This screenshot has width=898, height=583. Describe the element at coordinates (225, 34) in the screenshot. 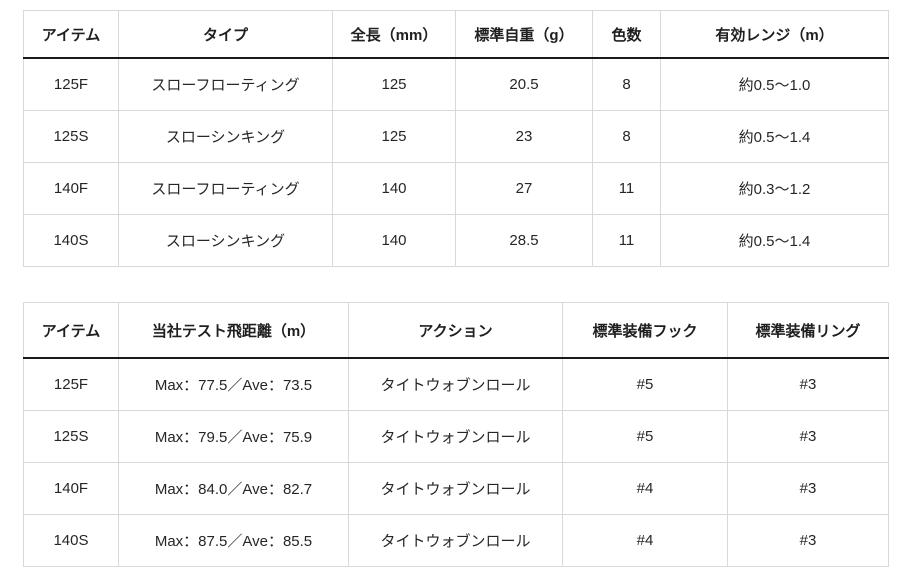

I see `header-type: タイプ` at that location.